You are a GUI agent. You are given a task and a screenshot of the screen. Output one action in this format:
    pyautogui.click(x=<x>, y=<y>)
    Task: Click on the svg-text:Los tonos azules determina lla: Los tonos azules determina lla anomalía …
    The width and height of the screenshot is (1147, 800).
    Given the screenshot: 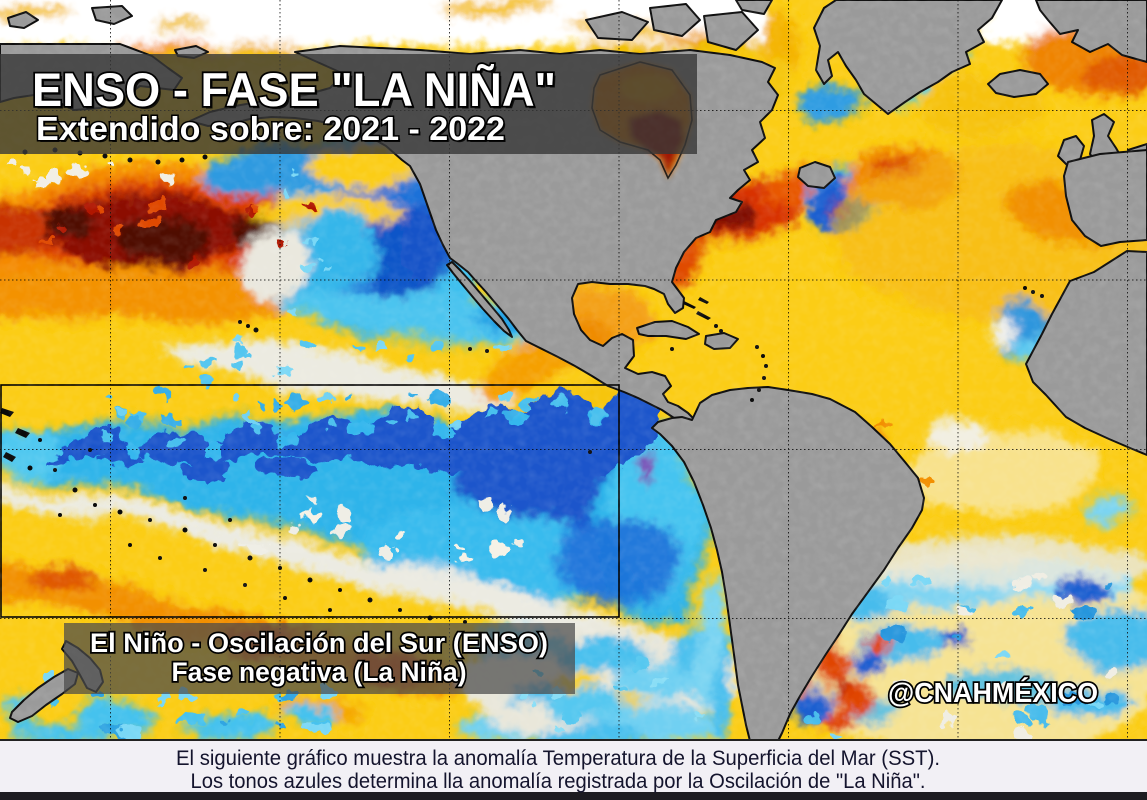 What is the action you would take?
    pyautogui.click(x=558, y=781)
    